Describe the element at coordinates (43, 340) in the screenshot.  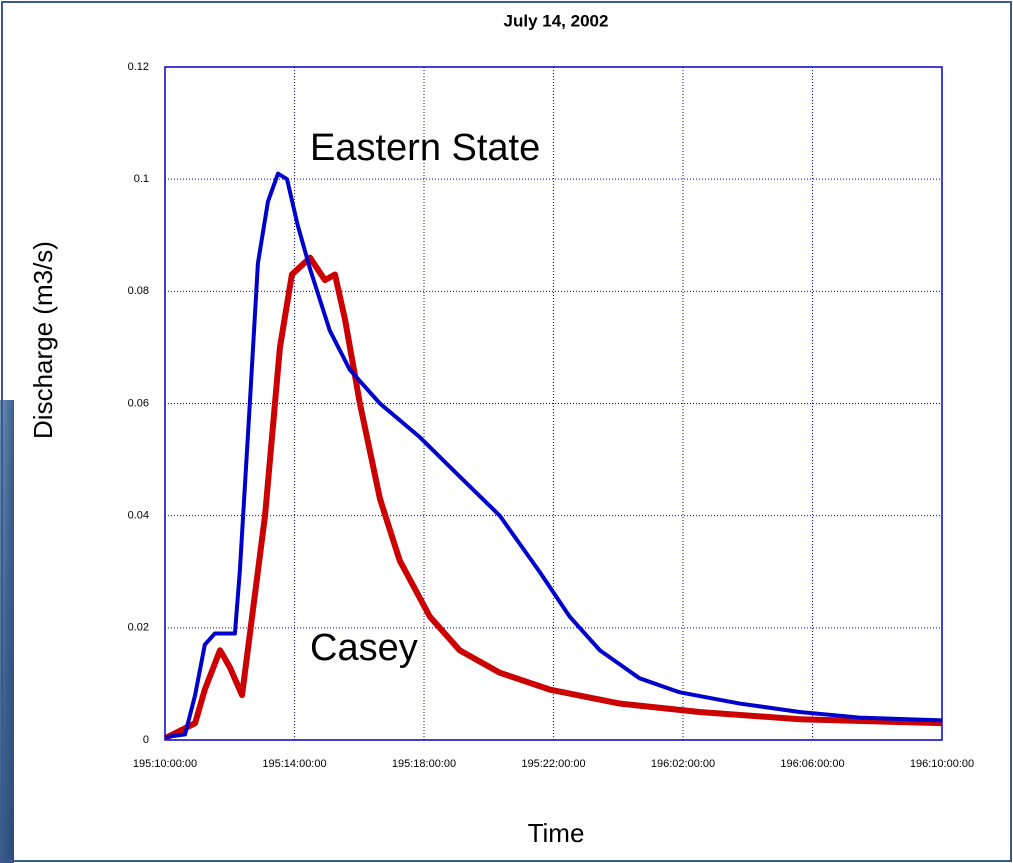
I see `y-axis-label: Discharge (m3/s)` at that location.